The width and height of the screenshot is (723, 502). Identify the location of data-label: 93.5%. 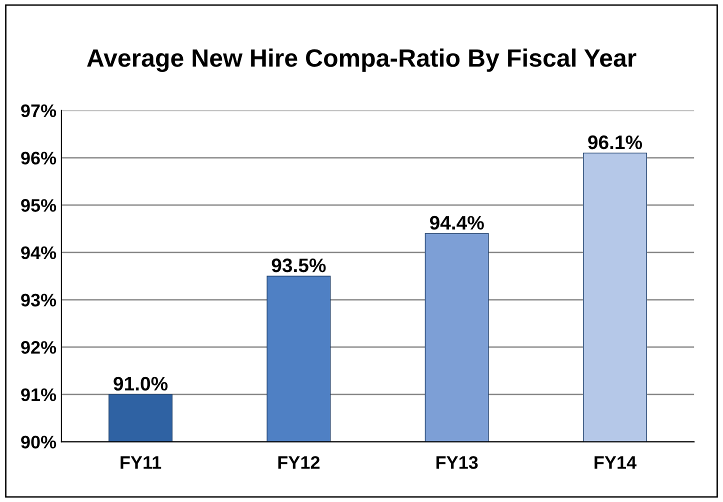
(299, 265).